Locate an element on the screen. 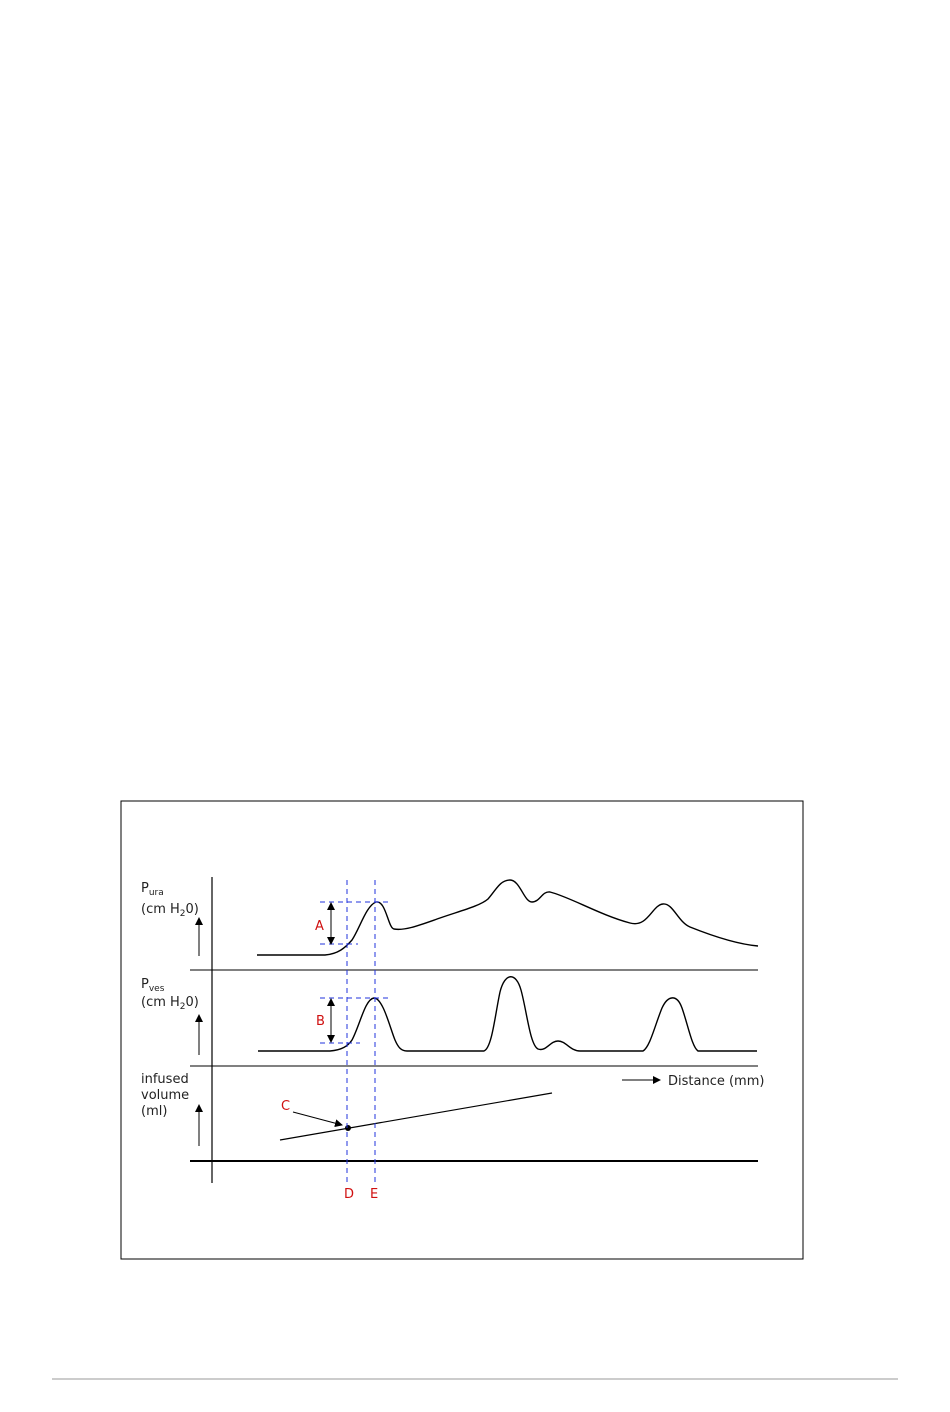 This screenshot has width=950, height=1412. arrow-c is located at coordinates (317, 1119).